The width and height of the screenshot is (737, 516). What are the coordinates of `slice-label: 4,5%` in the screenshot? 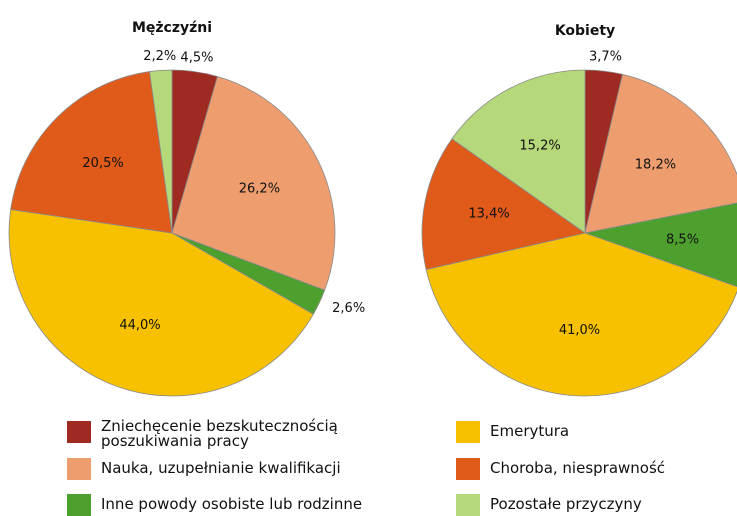 It's located at (196, 57).